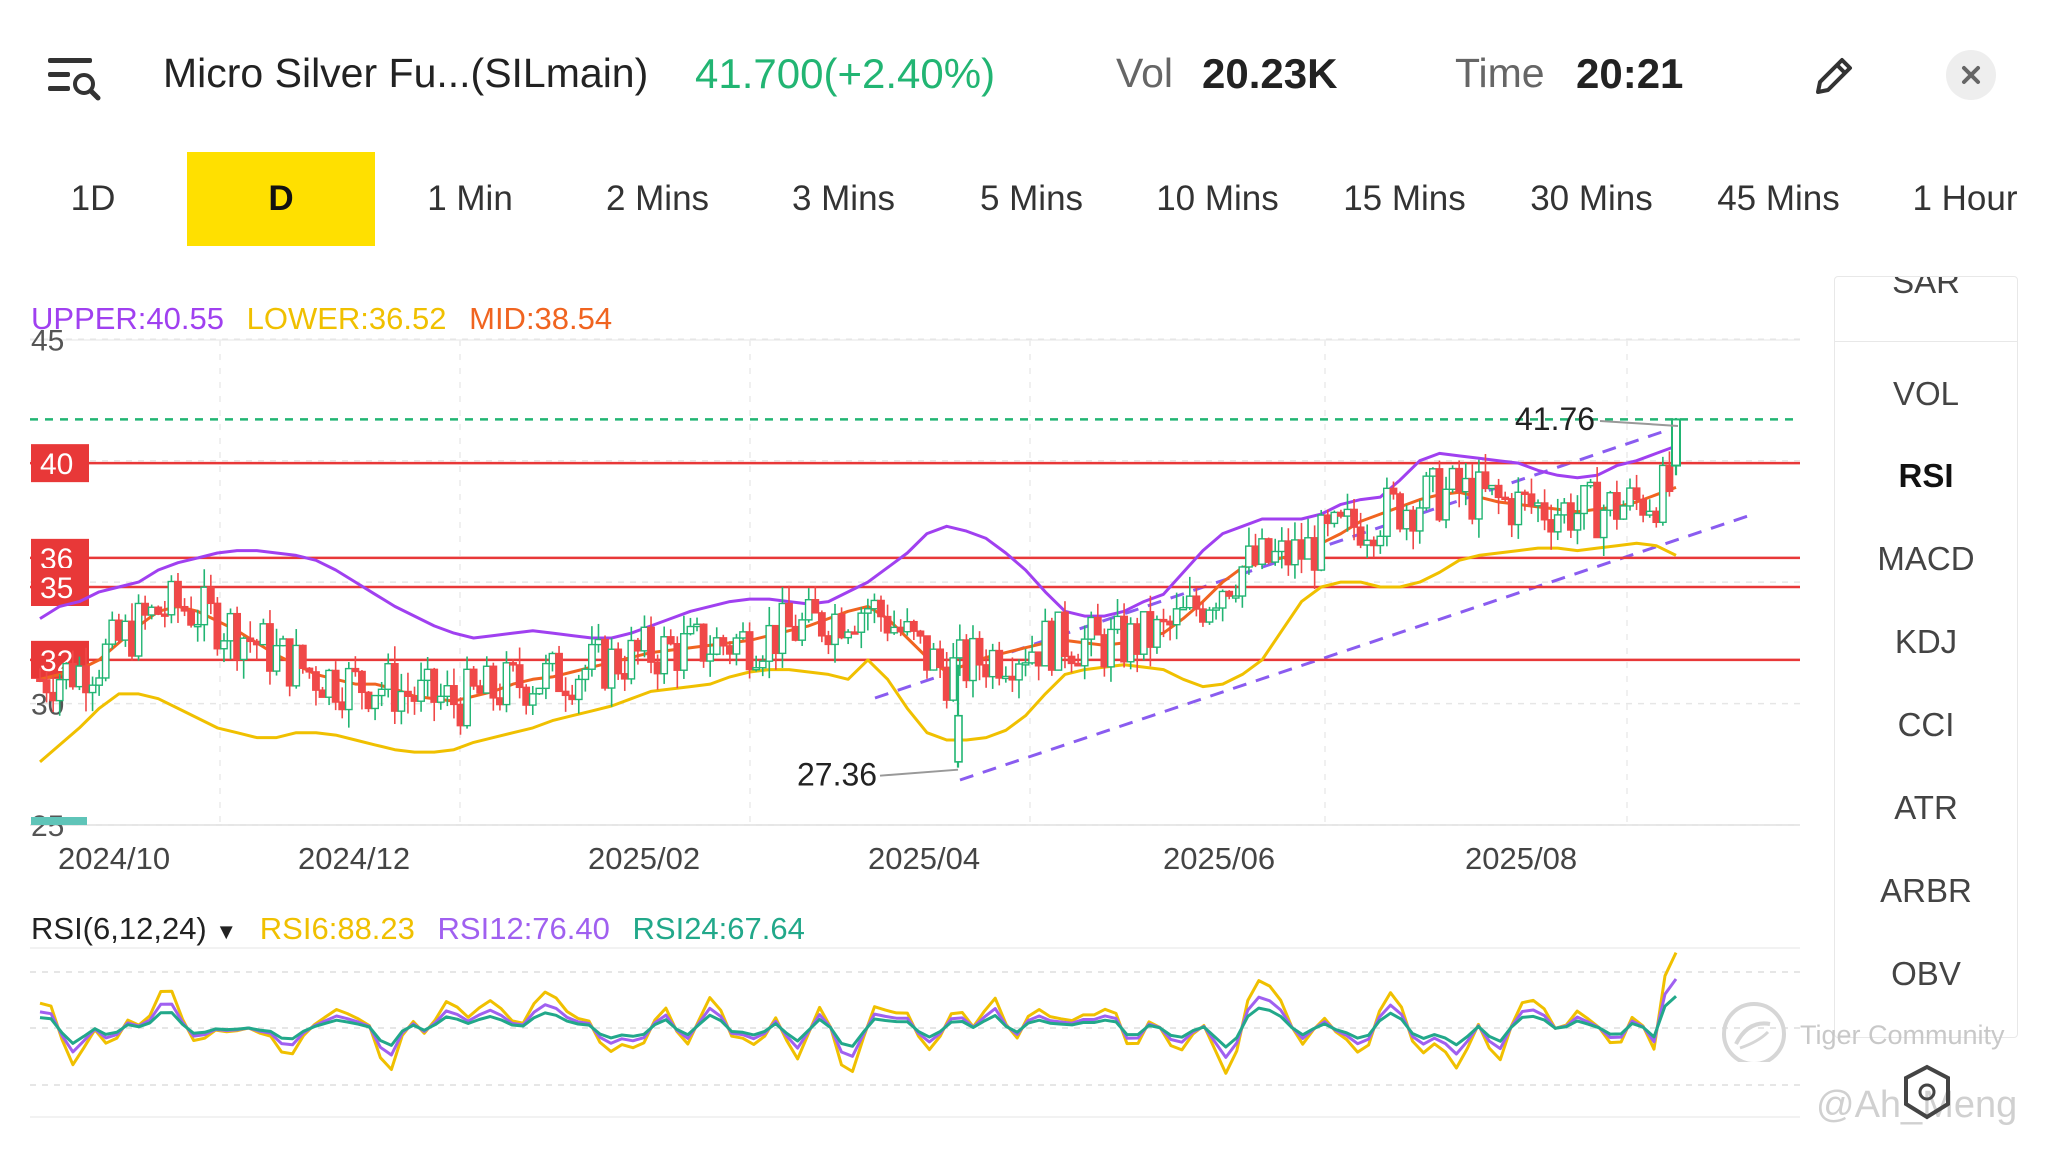  I want to click on annotation-low-pointer, so click(919, 772).